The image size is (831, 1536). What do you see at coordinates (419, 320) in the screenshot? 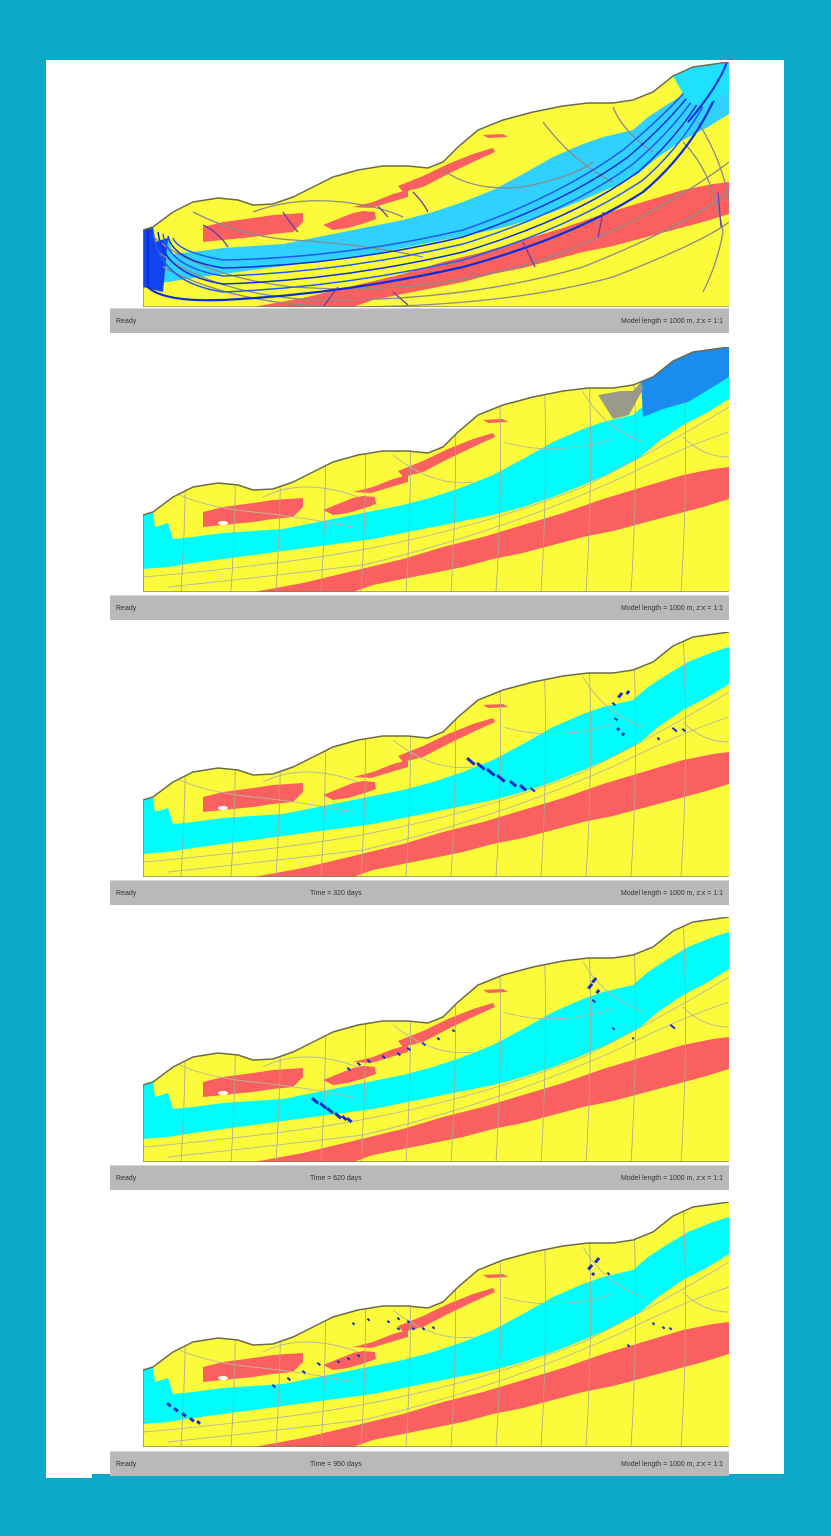
I see `status-bar-1: Ready Model length = 1000 m, z:x = 1:1` at bounding box center [419, 320].